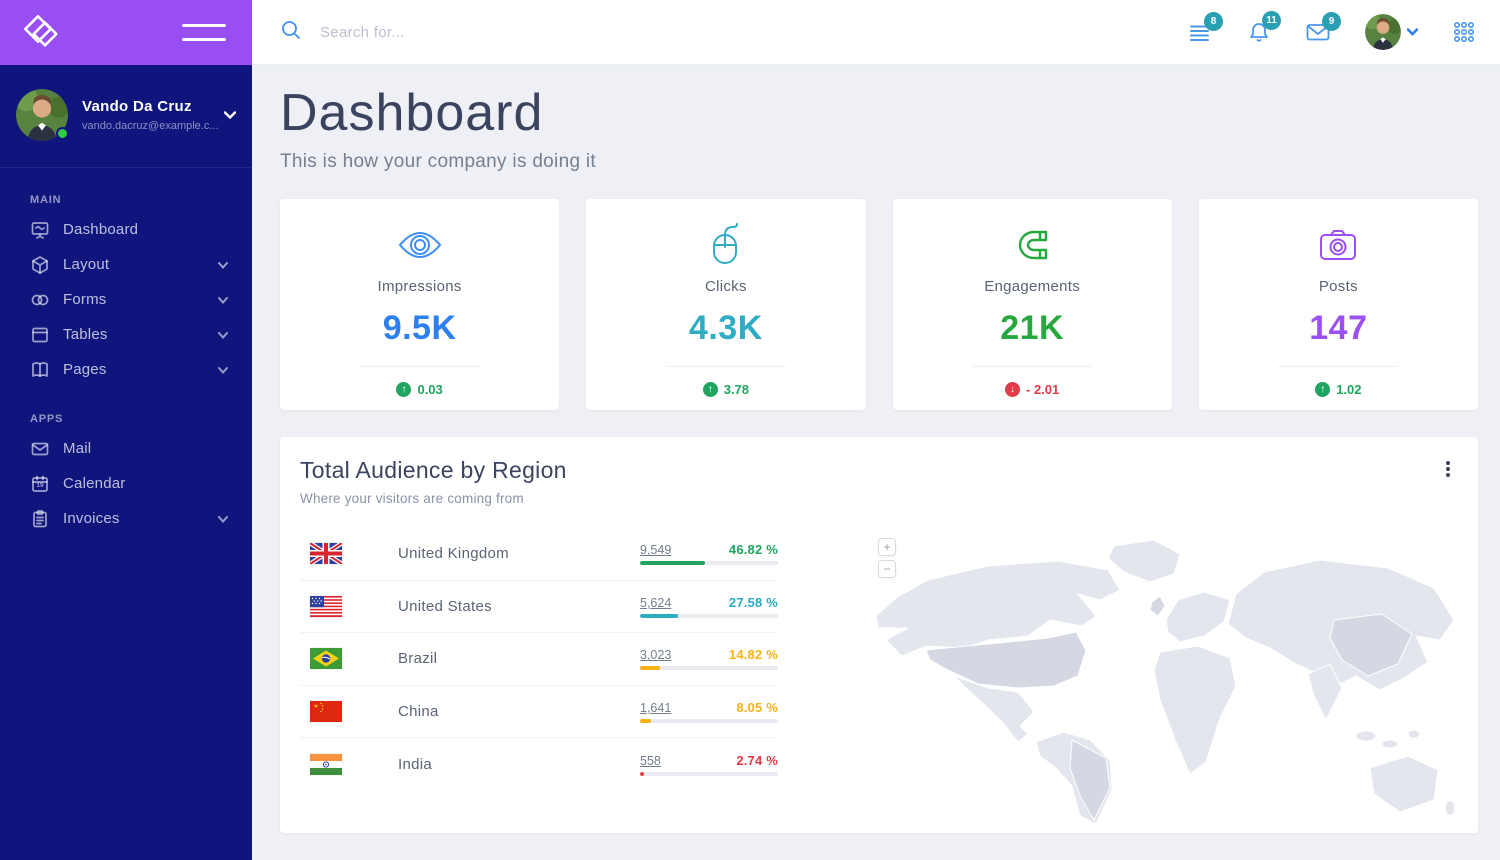 The height and width of the screenshot is (860, 1500). Describe the element at coordinates (412, 113) in the screenshot. I see `page-title: Dashboard` at that location.